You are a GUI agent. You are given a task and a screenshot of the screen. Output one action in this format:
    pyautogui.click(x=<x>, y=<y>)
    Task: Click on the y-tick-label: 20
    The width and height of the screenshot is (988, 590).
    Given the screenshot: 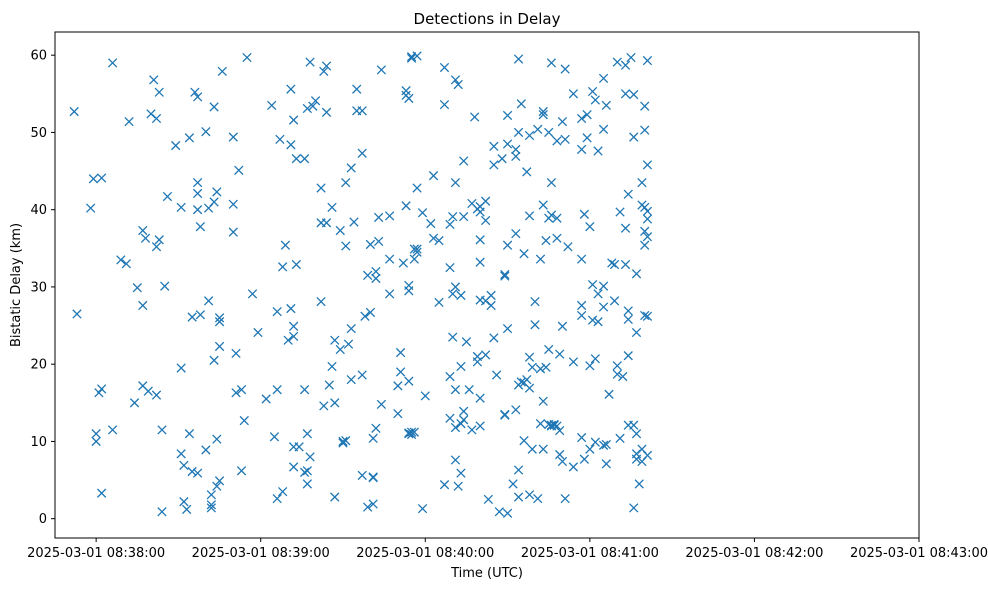 What is the action you would take?
    pyautogui.click(x=38, y=365)
    